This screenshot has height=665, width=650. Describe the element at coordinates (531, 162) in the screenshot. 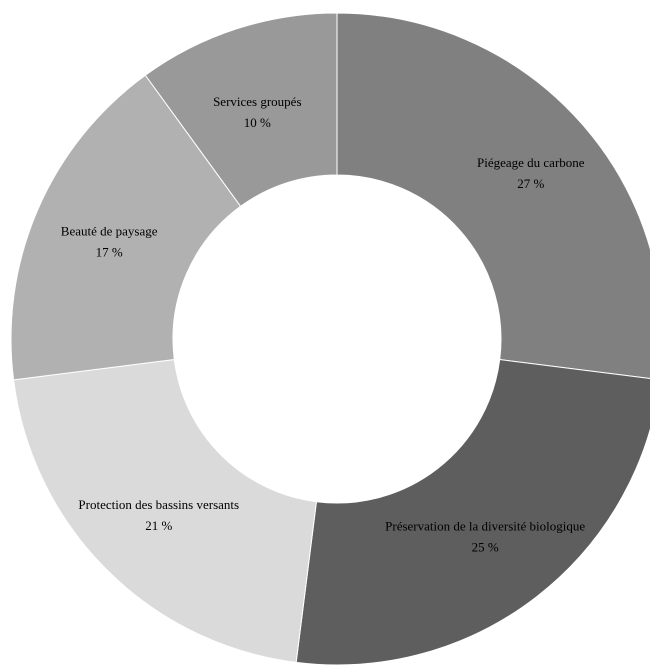

I see `slice-label: Piégeage du carbone` at that location.